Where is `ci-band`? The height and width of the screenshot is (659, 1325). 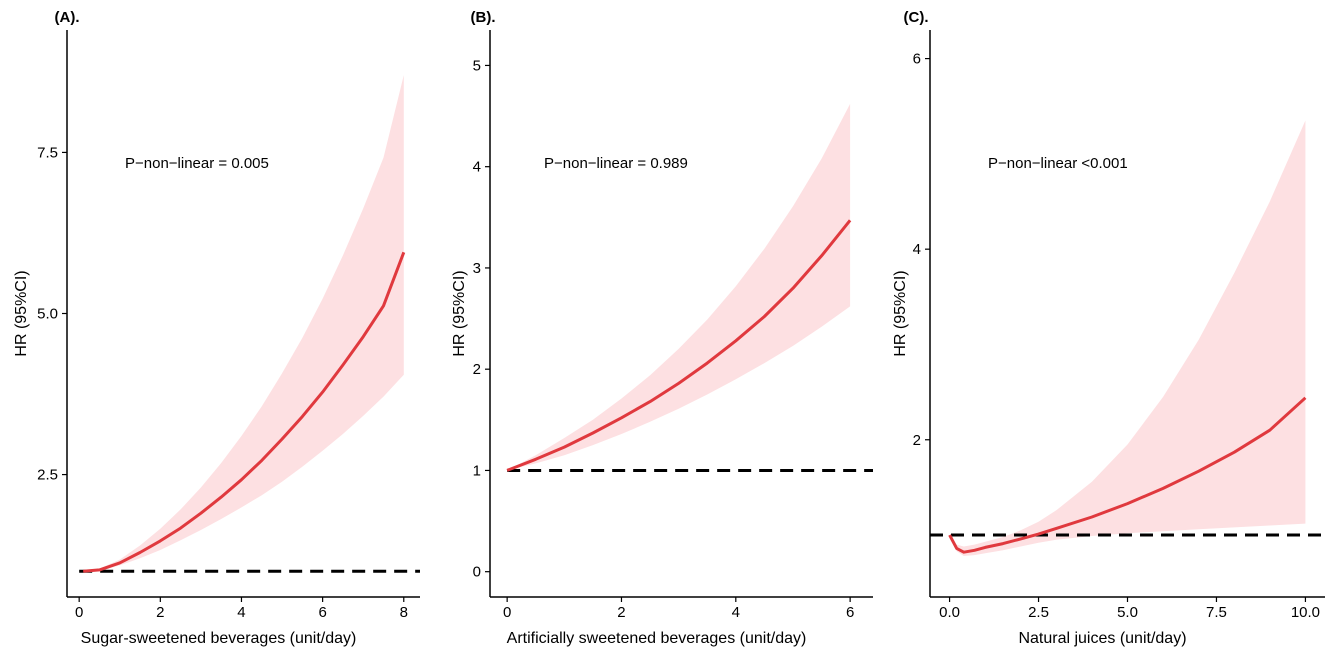 ci-band is located at coordinates (679, 287).